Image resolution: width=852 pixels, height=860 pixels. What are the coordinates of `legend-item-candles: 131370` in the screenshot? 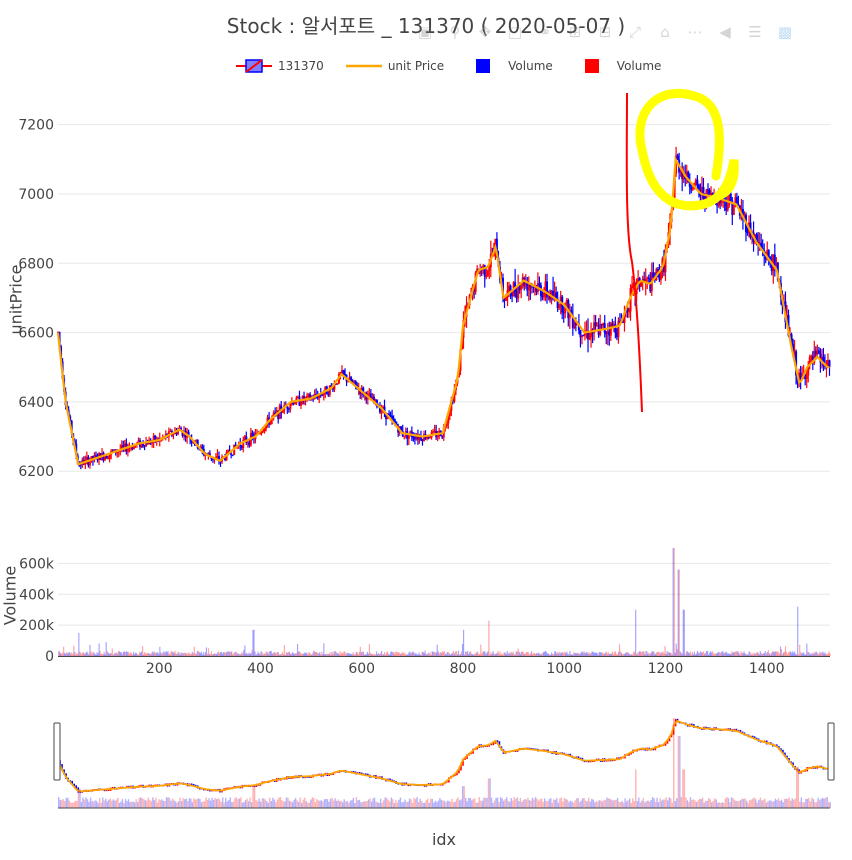 It's located at (280, 66).